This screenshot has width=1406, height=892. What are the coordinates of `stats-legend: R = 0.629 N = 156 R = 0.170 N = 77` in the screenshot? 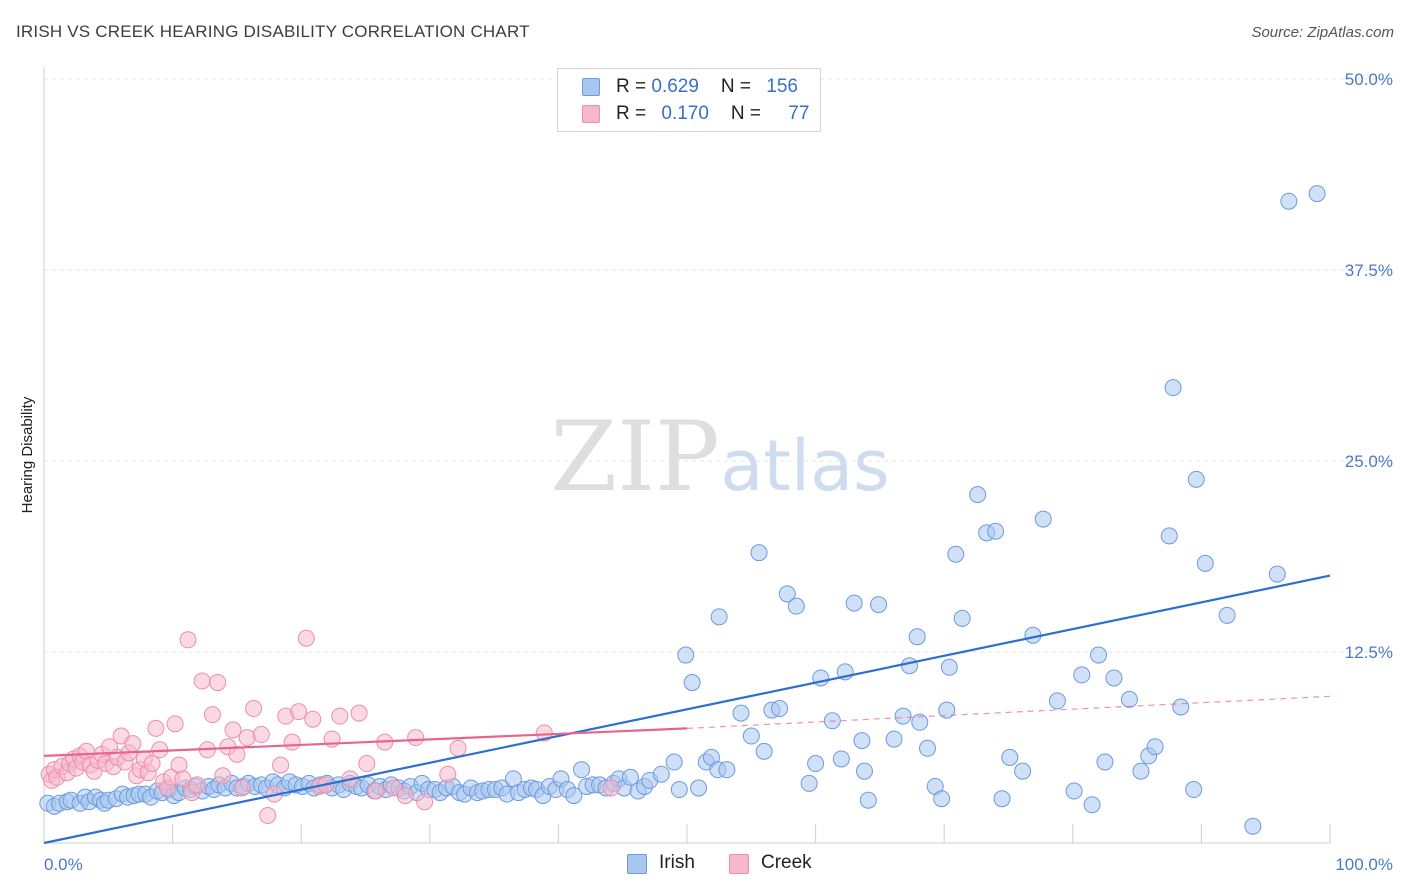 It's located at (689, 100).